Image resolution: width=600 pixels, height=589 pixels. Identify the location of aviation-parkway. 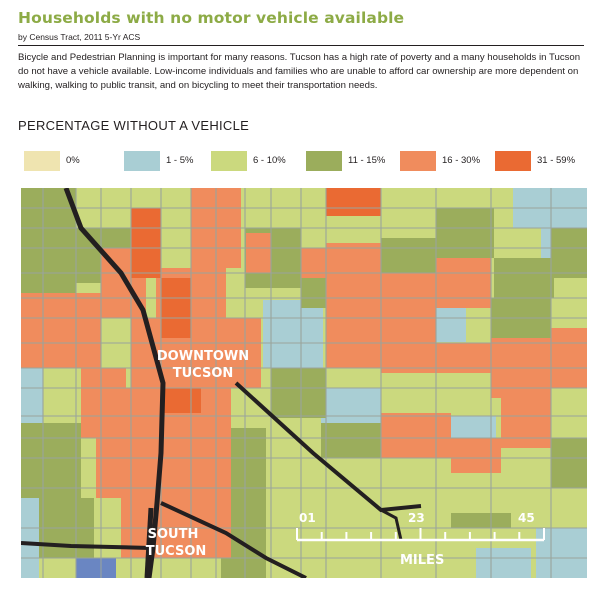
(233, 539).